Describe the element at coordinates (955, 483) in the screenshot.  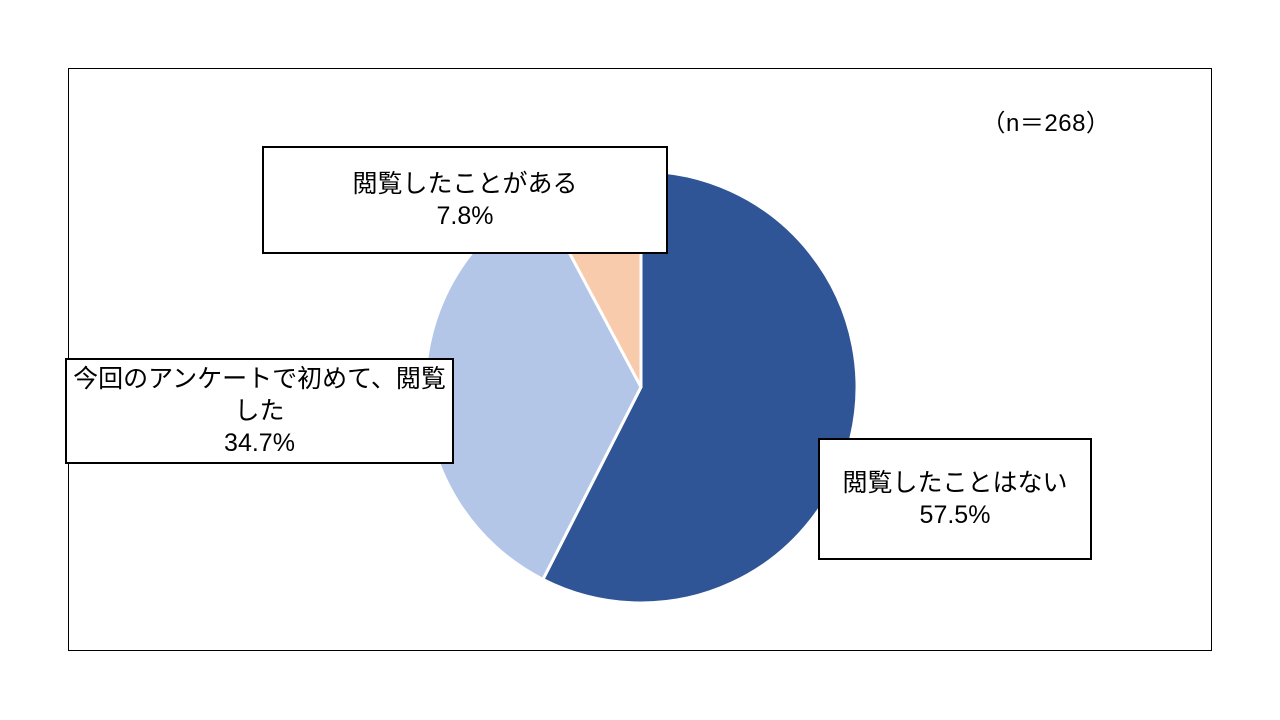
I see `slice-label-never-viewed: 閲覧したことはない` at that location.